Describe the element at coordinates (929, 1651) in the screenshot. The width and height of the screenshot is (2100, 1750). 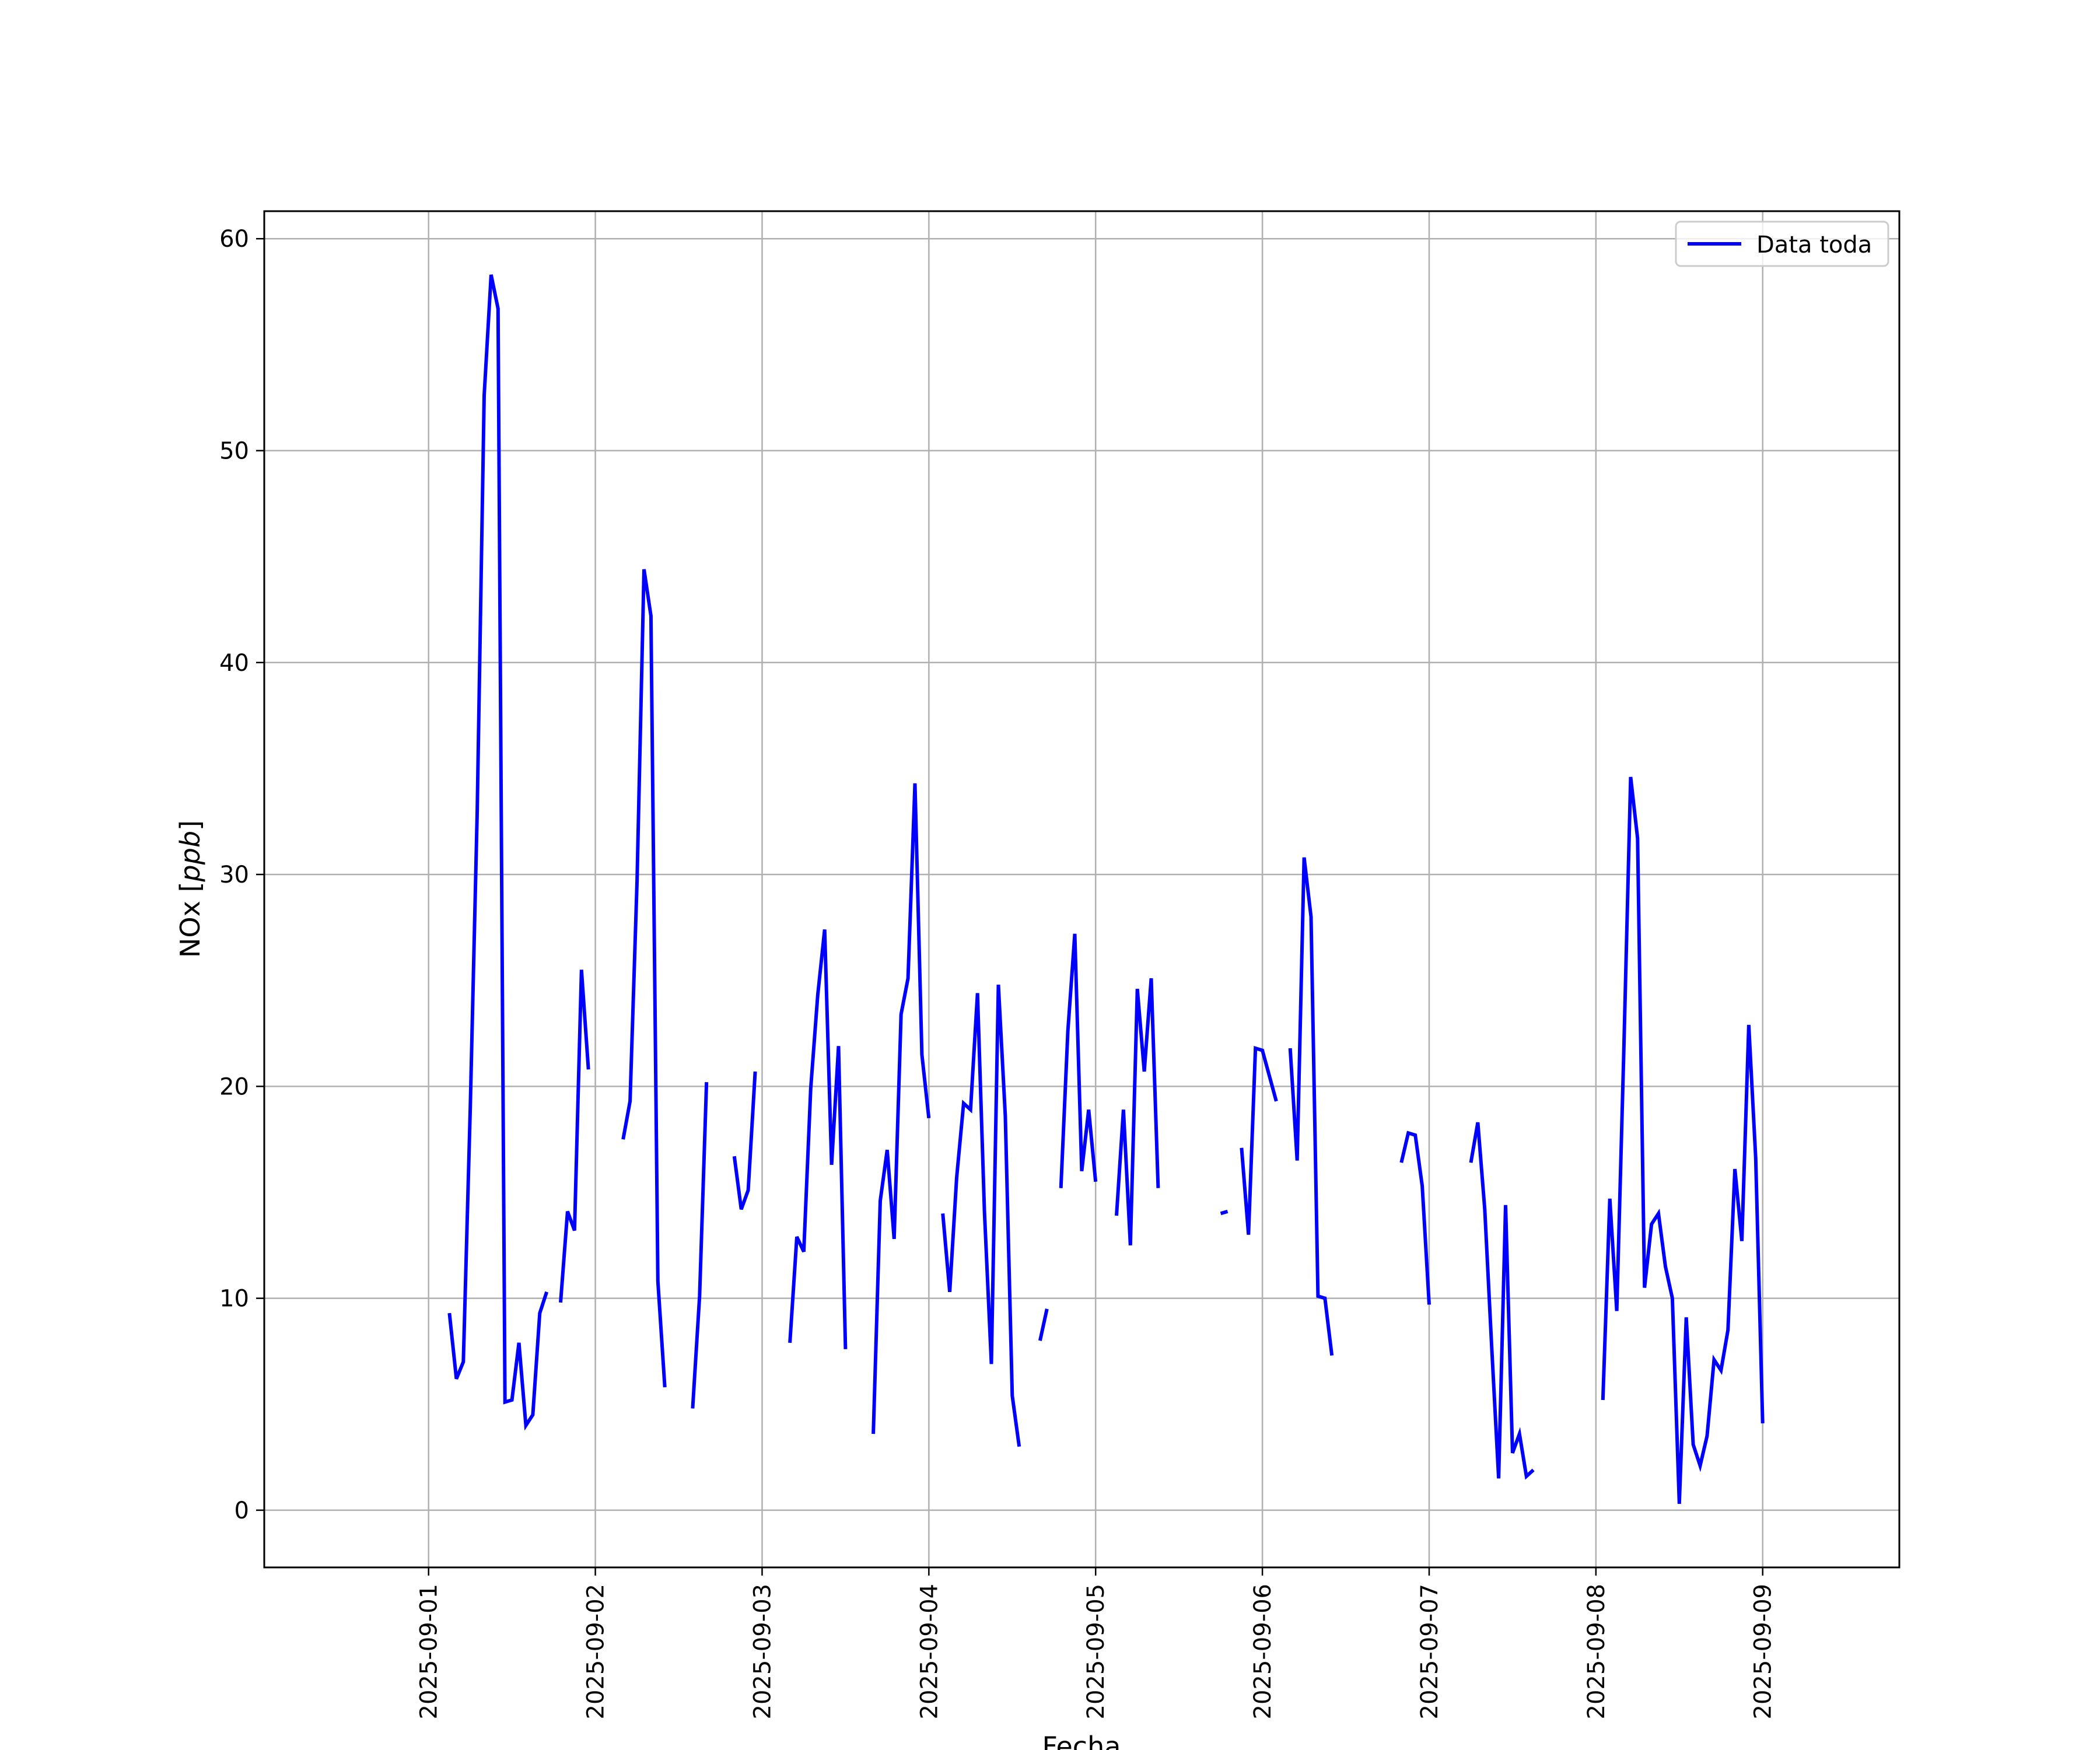
I see `x-tick-label: 2025-09-04` at that location.